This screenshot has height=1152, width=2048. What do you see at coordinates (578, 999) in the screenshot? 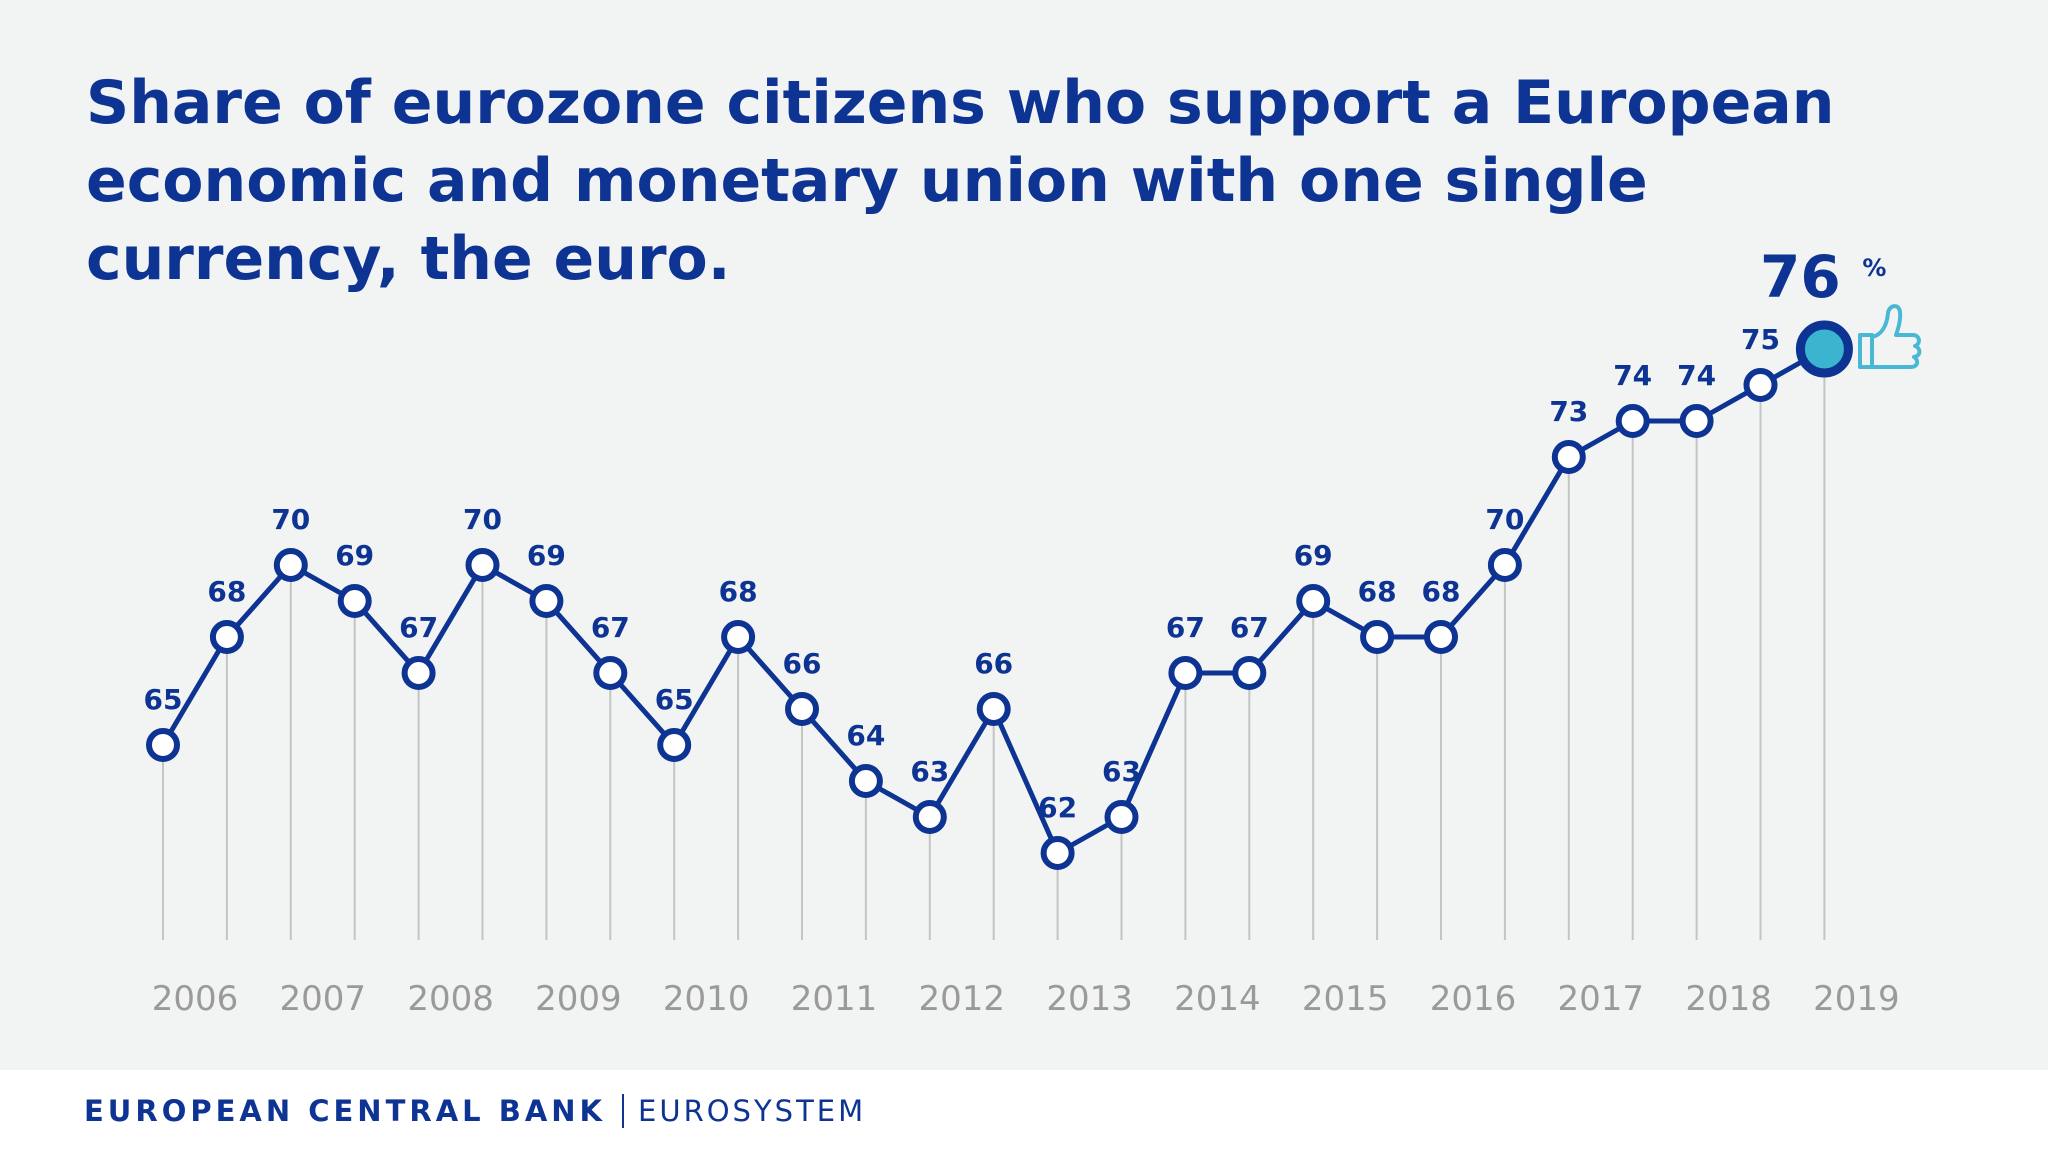
I see `x-tick-label: 2009` at bounding box center [578, 999].